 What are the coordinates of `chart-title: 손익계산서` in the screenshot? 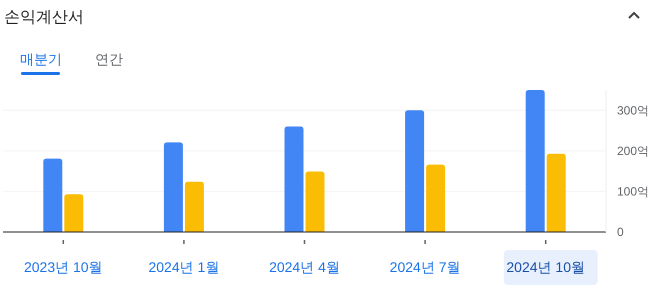 It's located at (44, 17).